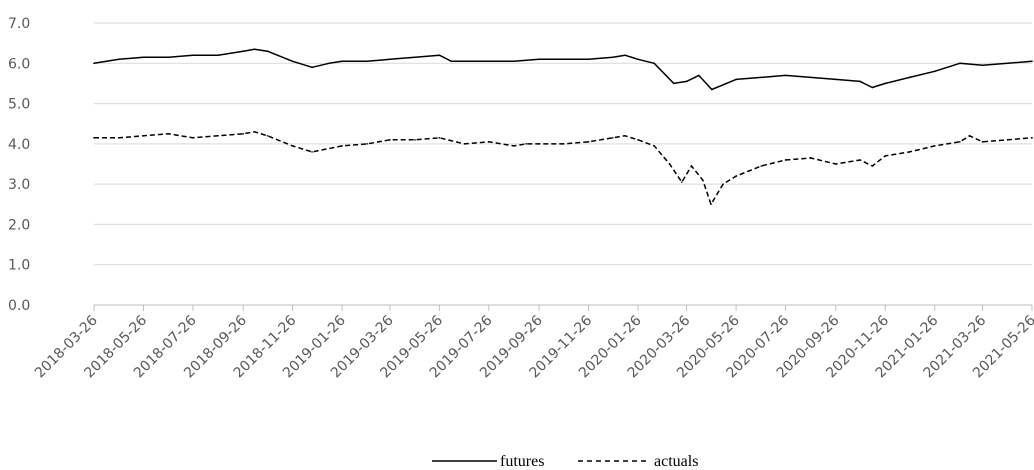 This screenshot has height=470, width=1034. Describe the element at coordinates (19, 165) in the screenshot. I see `y-axis-tick-labels: 0.0 1.0 2.0 3.0 4.0 5.0 6.0 7.0` at that location.